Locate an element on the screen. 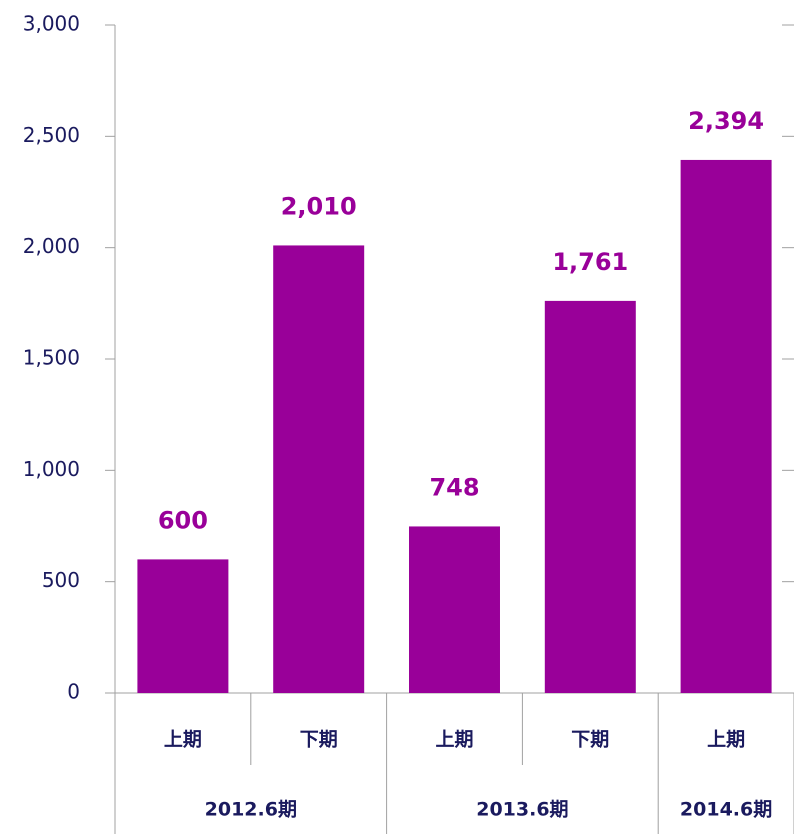  value-label: 600 is located at coordinates (183, 520).